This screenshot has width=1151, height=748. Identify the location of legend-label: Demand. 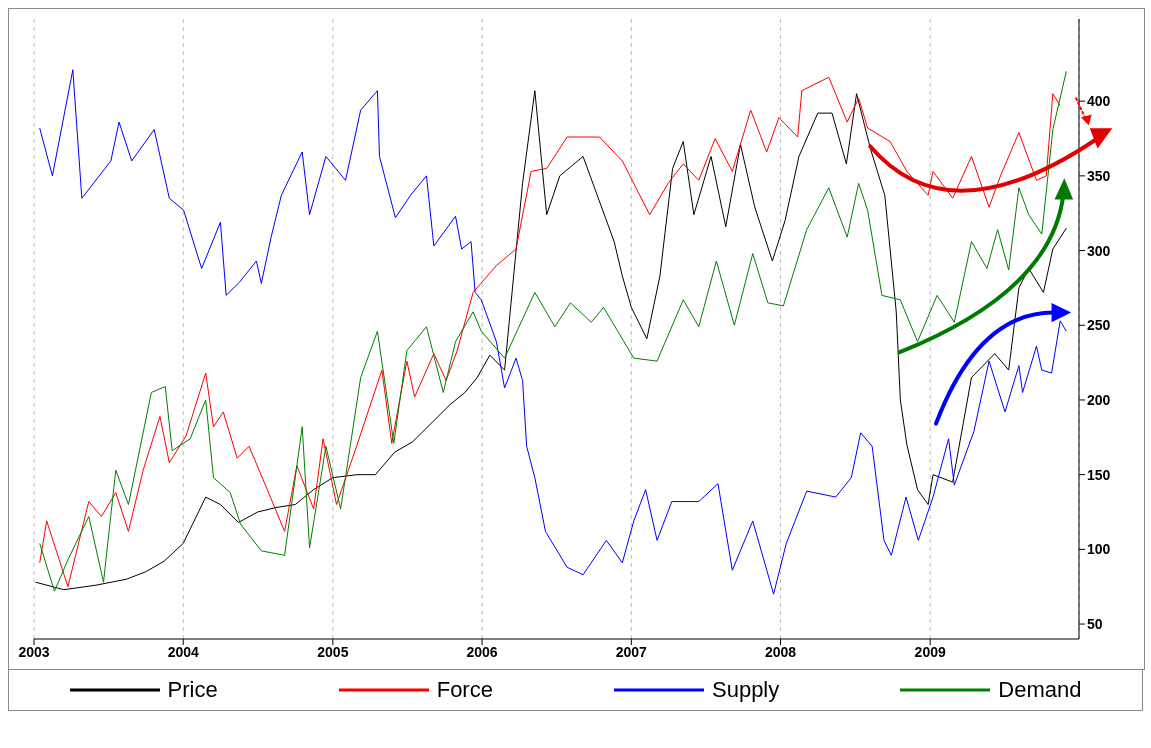
(1040, 690).